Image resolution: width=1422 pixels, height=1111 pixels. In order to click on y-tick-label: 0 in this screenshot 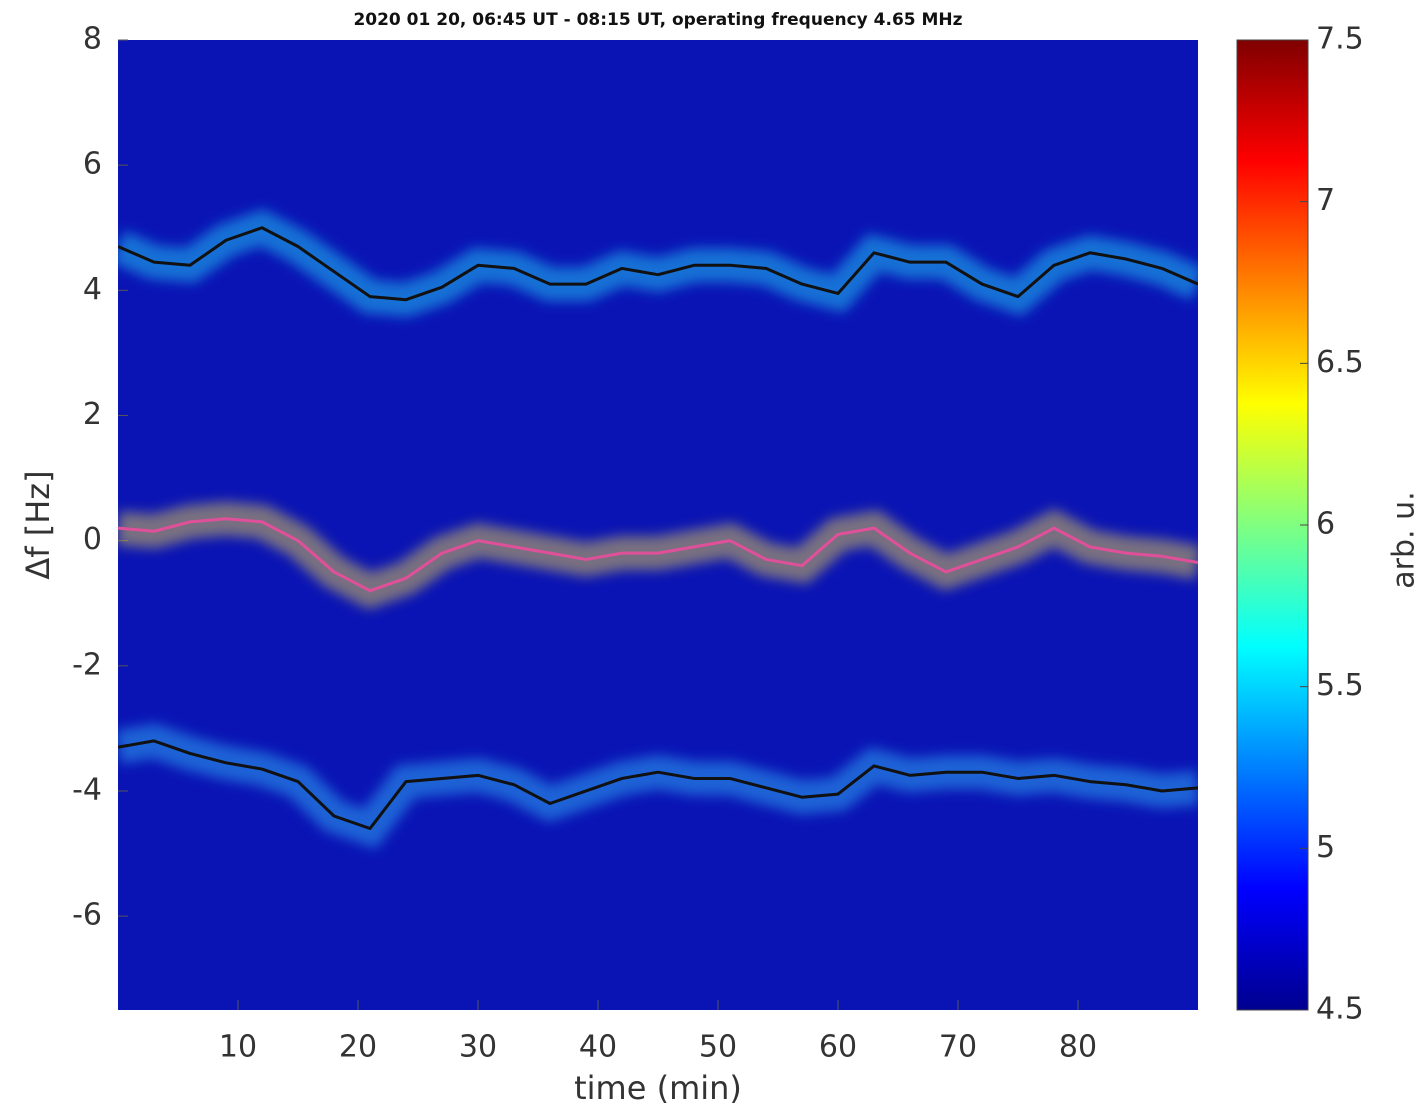, I will do `click(92, 539)`.